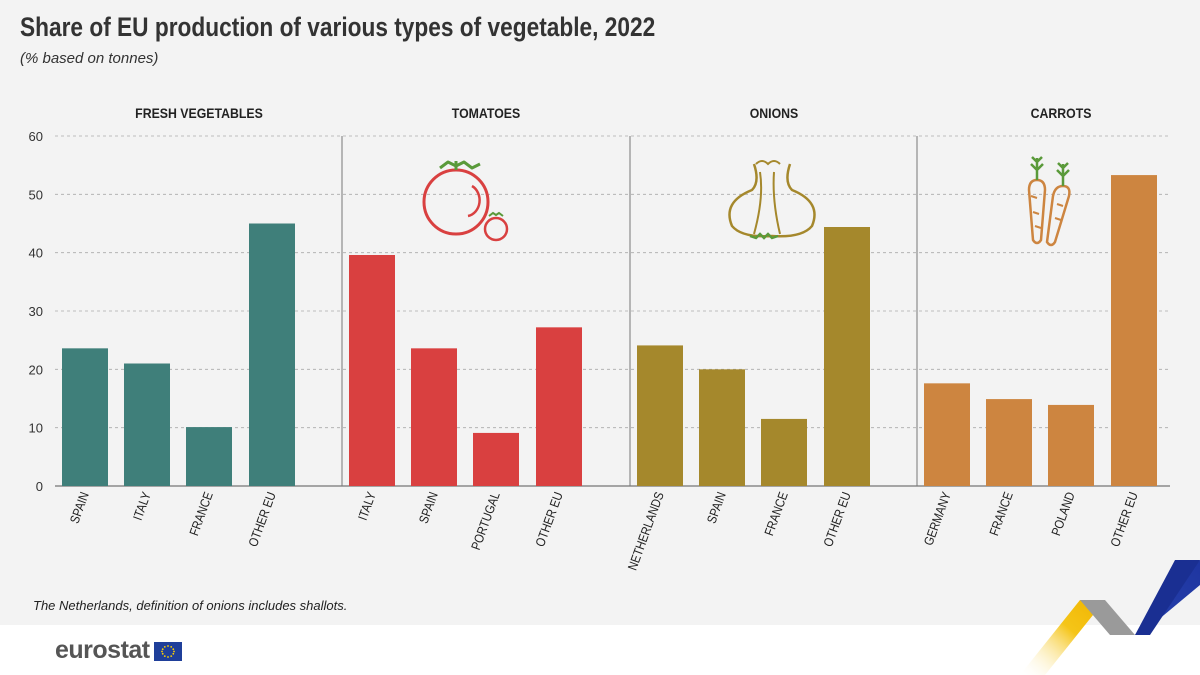  Describe the element at coordinates (36, 253) in the screenshot. I see `y-tick-label: 40` at that location.